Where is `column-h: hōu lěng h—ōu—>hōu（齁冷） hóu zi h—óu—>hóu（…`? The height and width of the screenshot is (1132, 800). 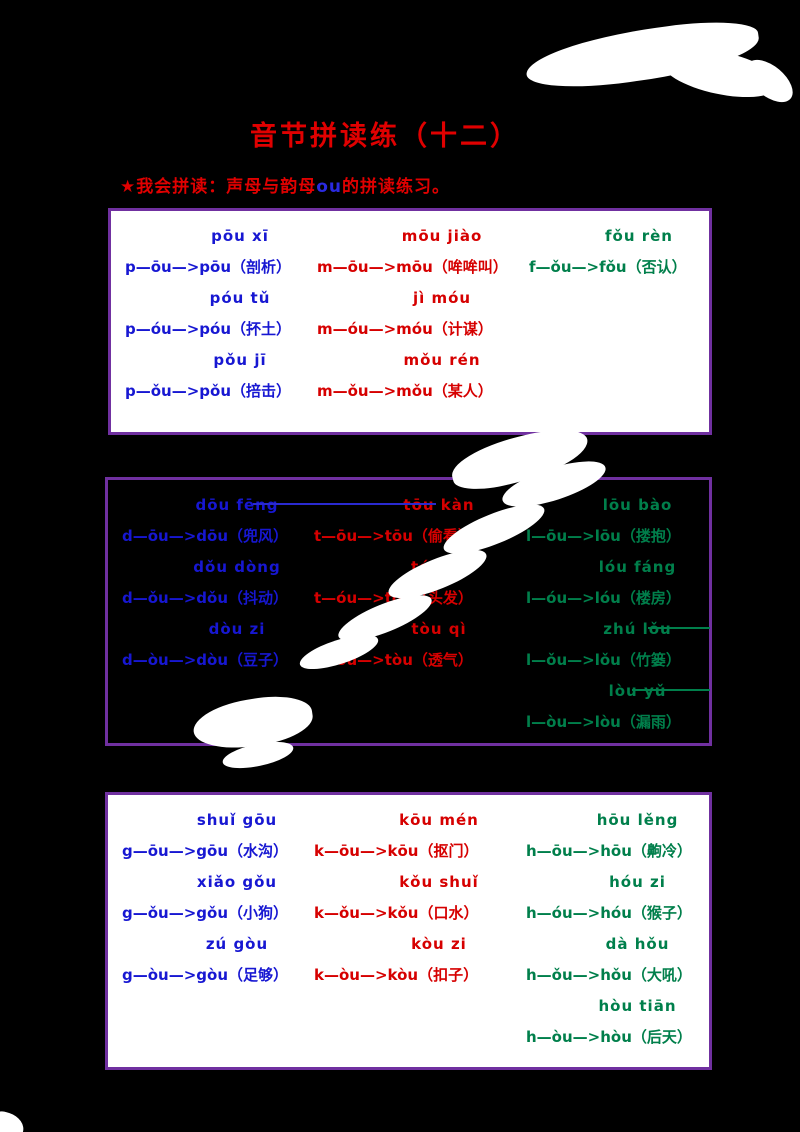
column-h: hōu lěng h—ōu—>hōu（齁冷） hóu zi h—óu—>hóu（… is located at coordinates (610, 929).